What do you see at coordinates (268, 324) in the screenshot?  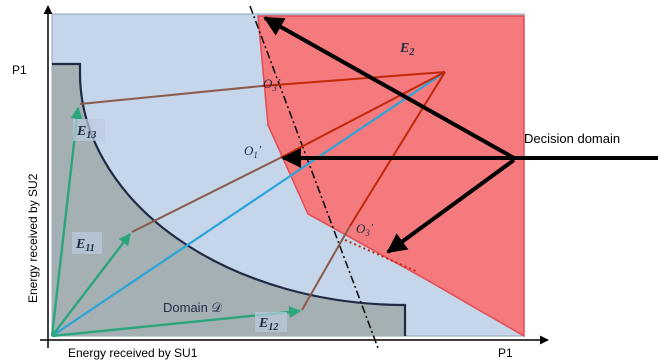 I see `e12-label: E12` at bounding box center [268, 324].